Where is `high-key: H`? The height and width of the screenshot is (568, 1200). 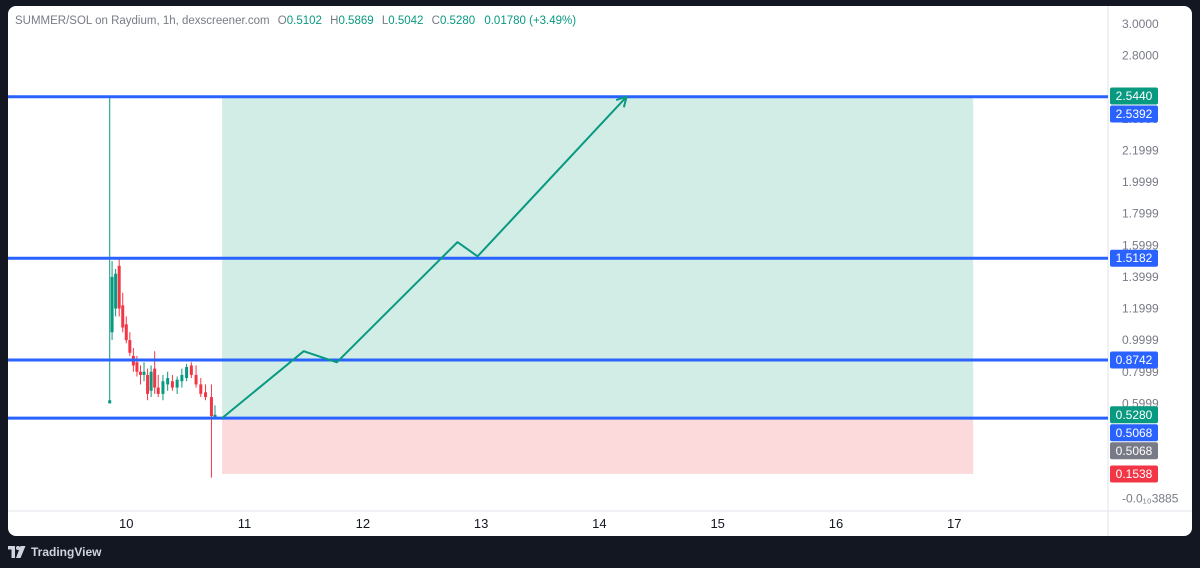 high-key: H is located at coordinates (334, 21).